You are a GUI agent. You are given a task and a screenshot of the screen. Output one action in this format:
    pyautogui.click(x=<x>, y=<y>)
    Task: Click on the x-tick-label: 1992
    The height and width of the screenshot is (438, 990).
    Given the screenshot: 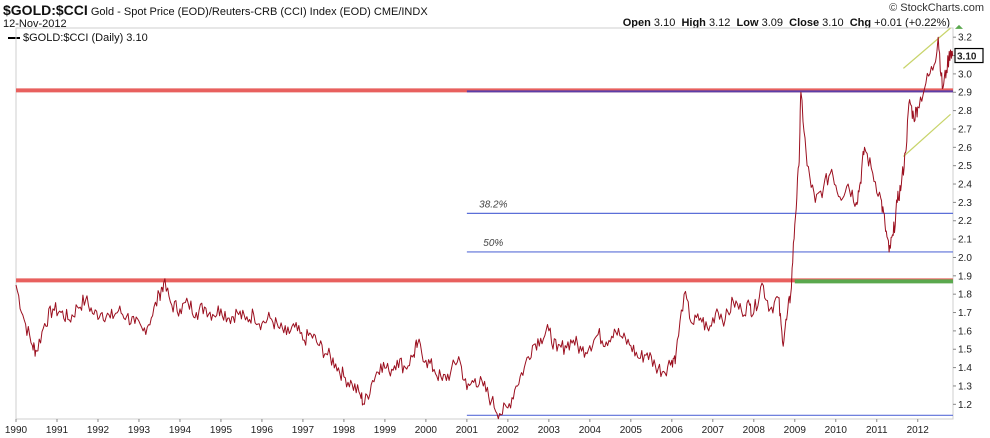 What is the action you would take?
    pyautogui.click(x=98, y=430)
    